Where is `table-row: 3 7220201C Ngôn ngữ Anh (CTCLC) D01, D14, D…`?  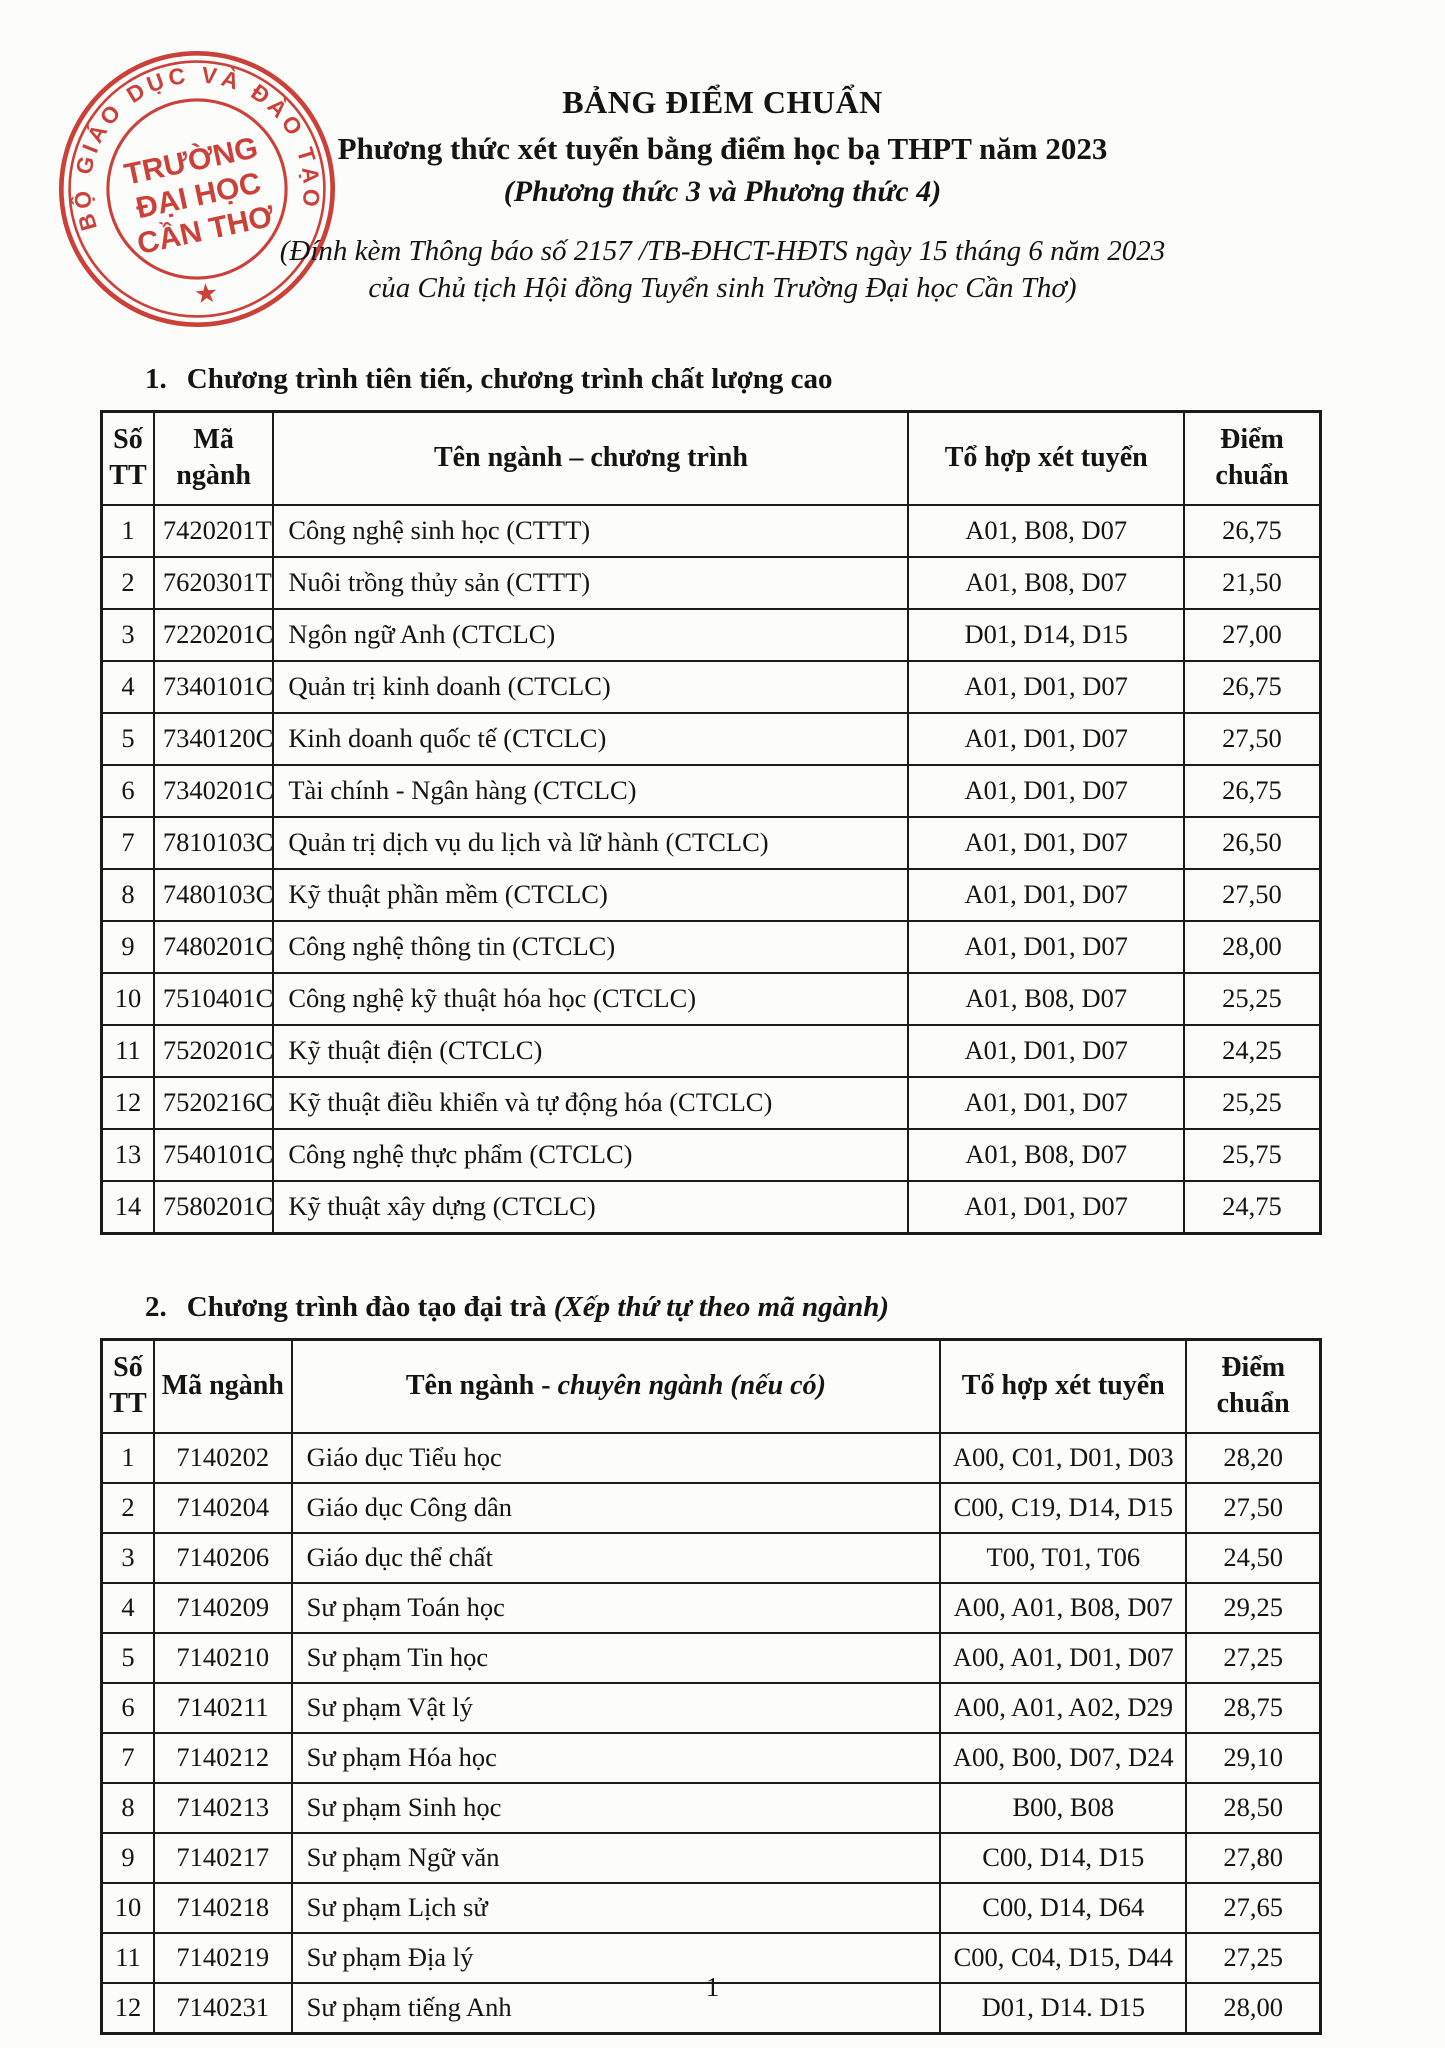
table-row: 3 7220201C Ngôn ngữ Anh (CTCLC) D01, D14, D… is located at coordinates (711, 634).